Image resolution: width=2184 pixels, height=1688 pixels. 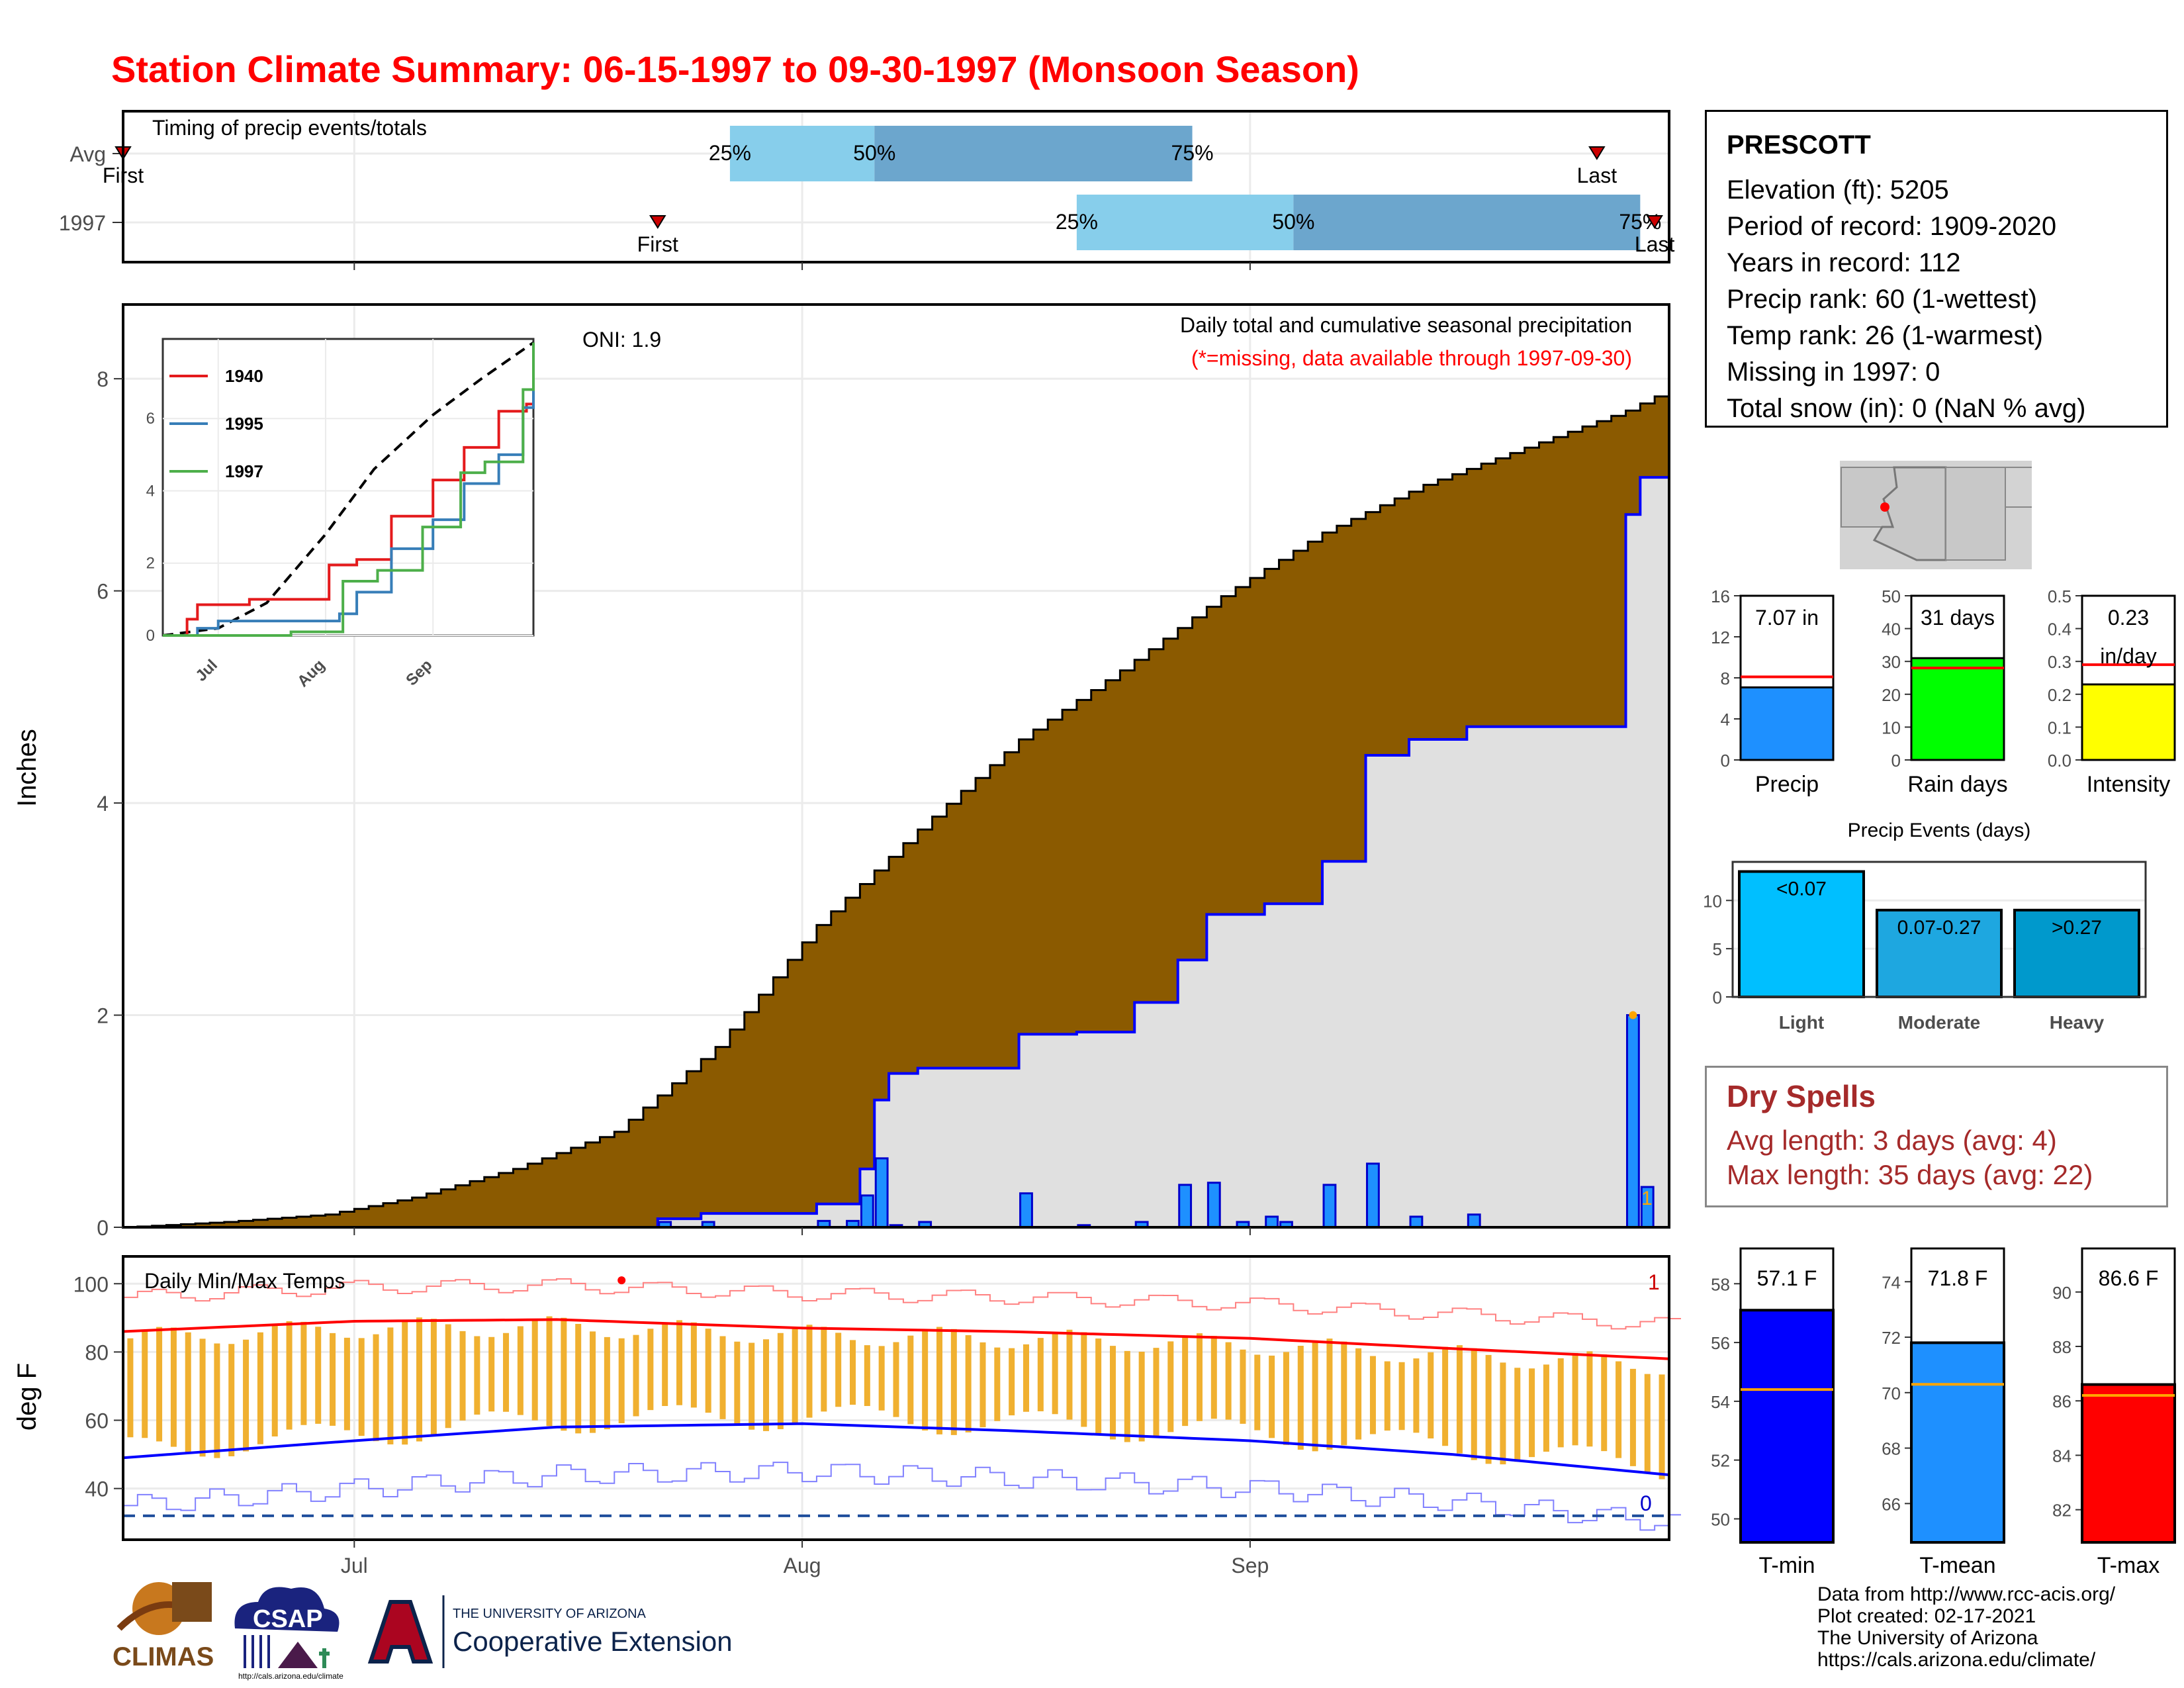 What do you see at coordinates (621, 1280) in the screenshot?
I see `record-max-day-marker-icon` at bounding box center [621, 1280].